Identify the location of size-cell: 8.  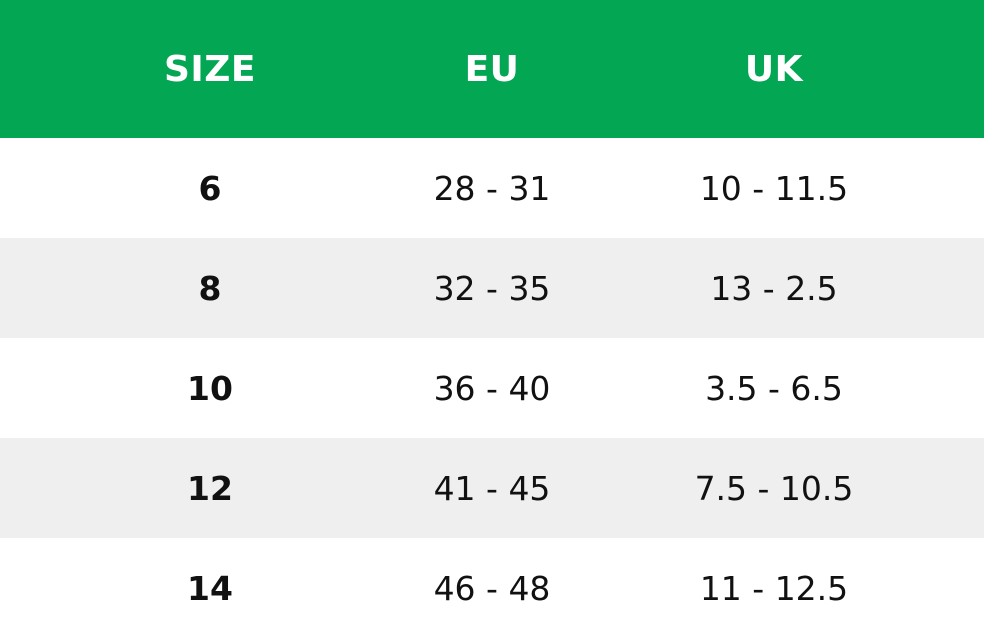
(210, 288).